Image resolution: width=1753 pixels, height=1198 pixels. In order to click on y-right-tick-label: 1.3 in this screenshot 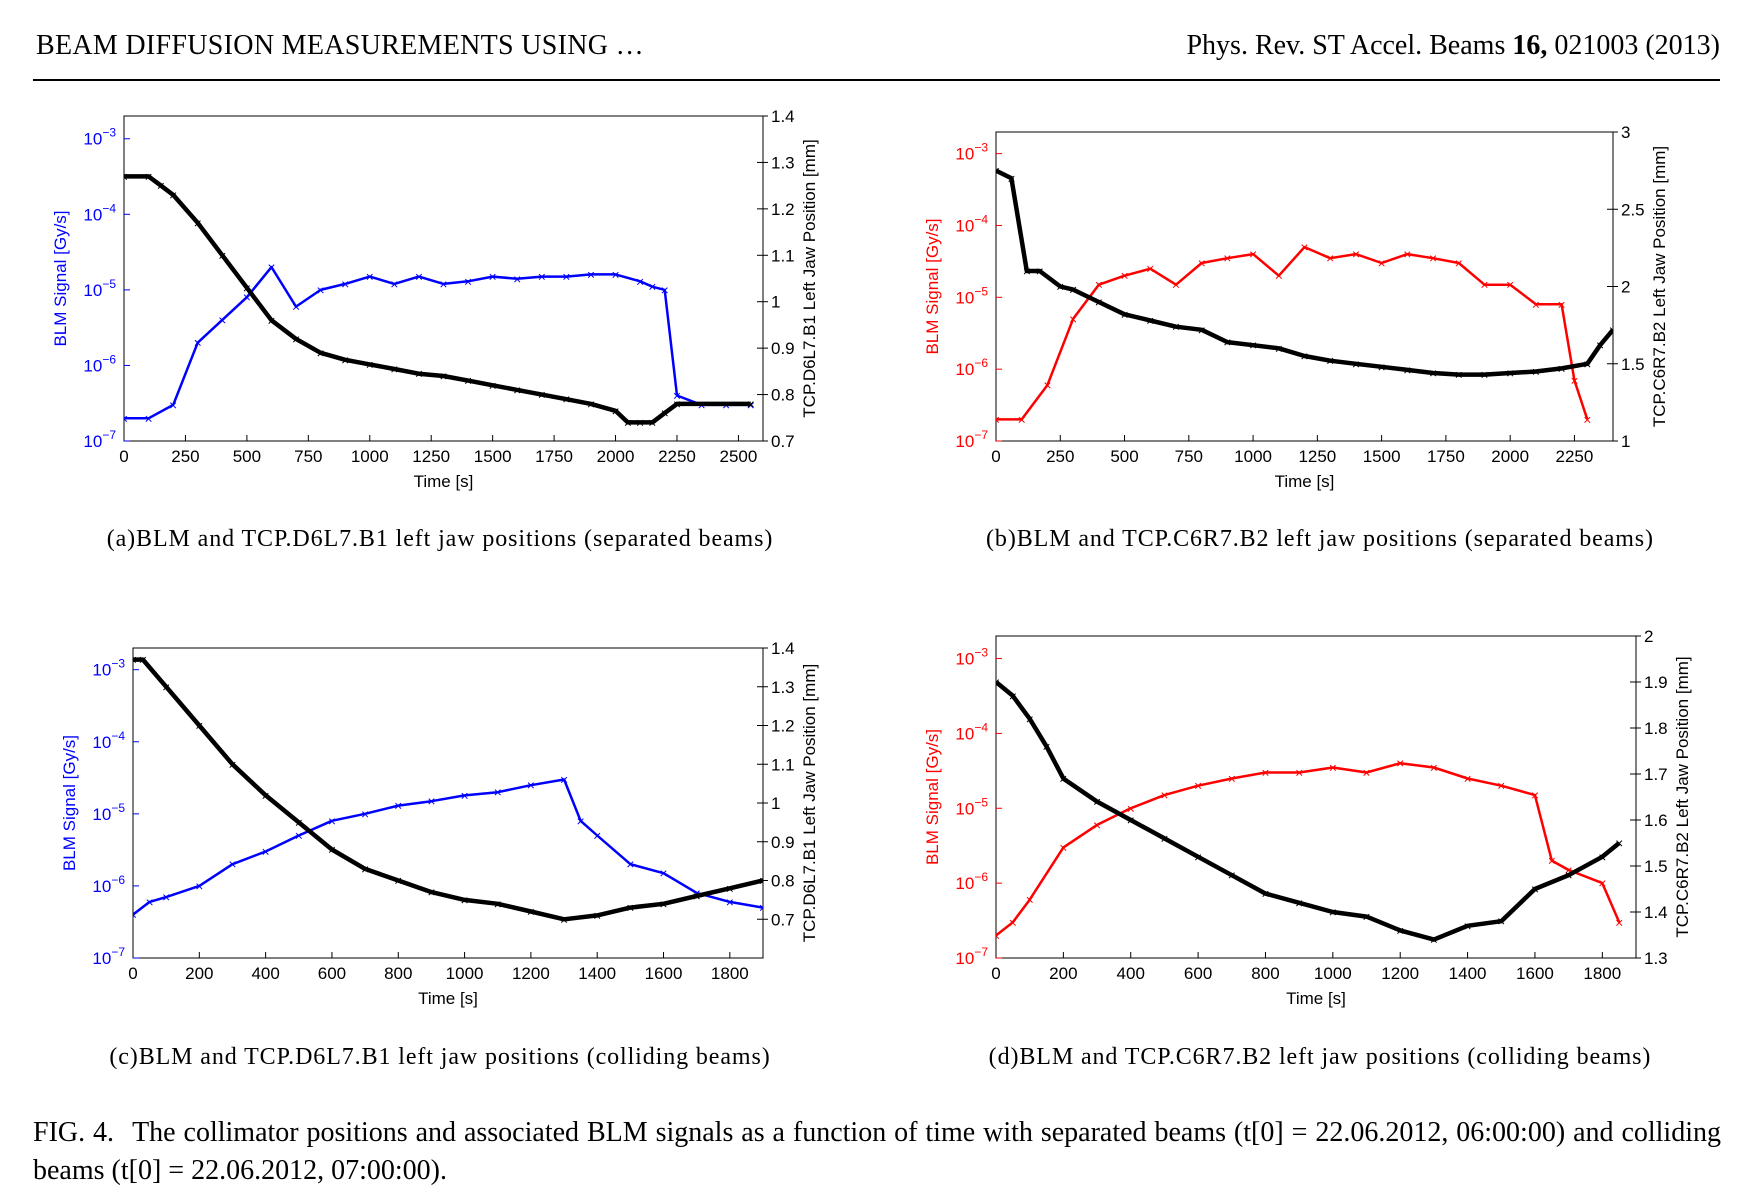, I will do `click(783, 162)`.